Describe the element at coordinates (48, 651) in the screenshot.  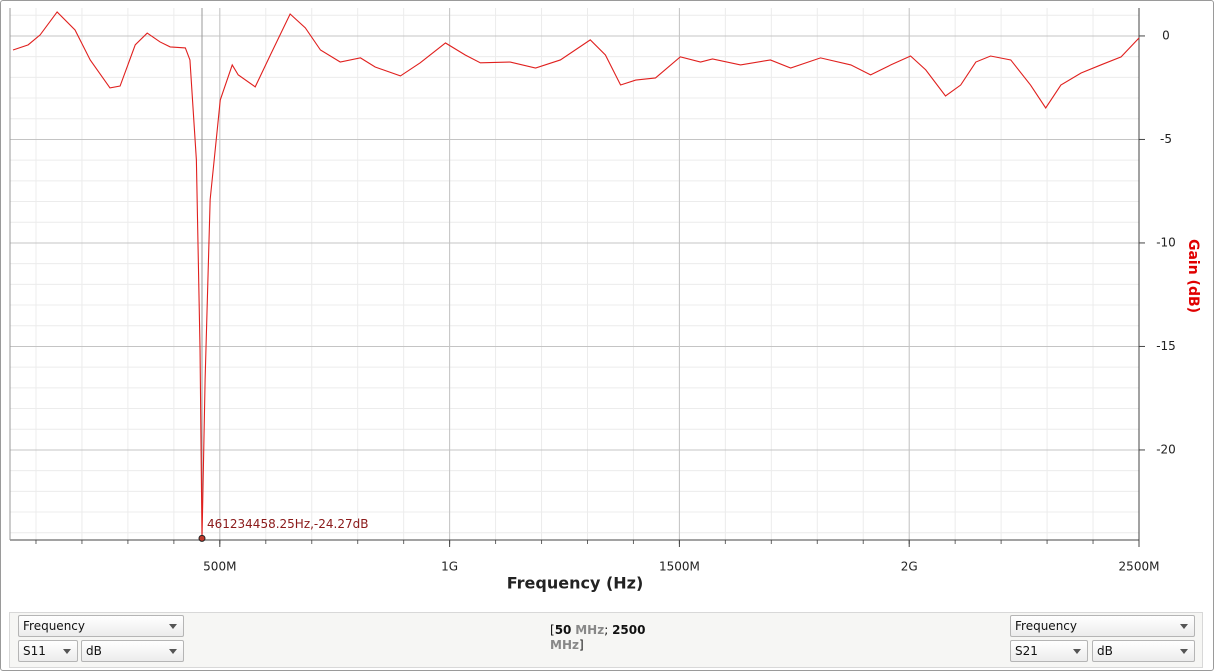
I see `param-select: S11` at that location.